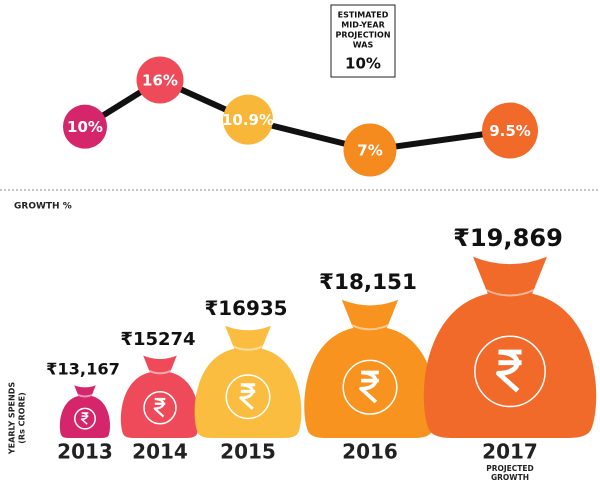 This screenshot has height=485, width=600. Describe the element at coordinates (12, 418) in the screenshot. I see `spend-axis-label: YEARLY SPENDS` at that location.